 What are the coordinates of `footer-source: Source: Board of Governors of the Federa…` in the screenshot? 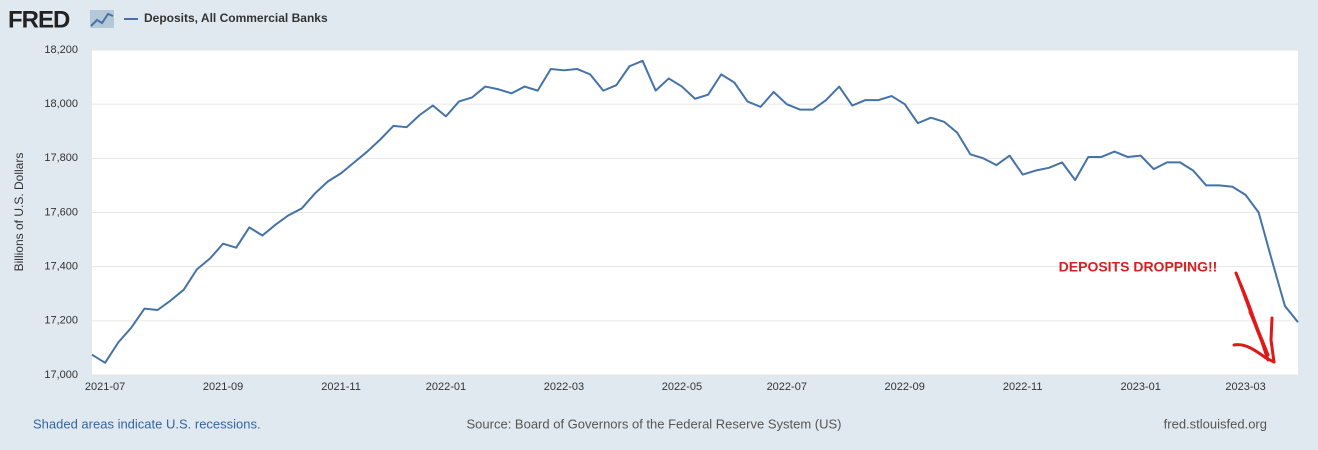 It's located at (654, 423).